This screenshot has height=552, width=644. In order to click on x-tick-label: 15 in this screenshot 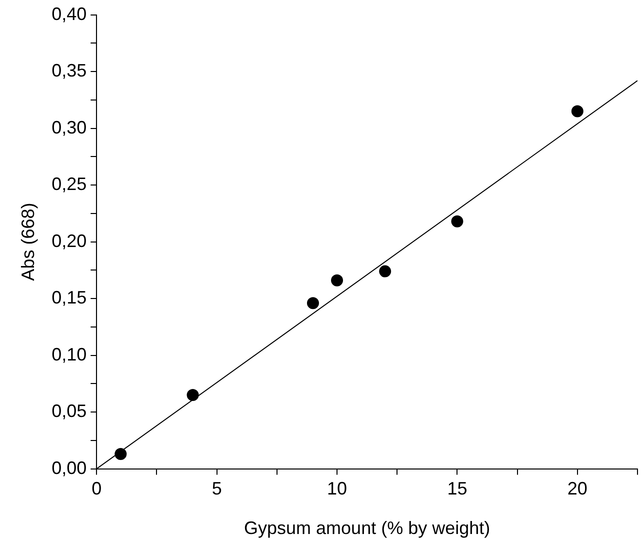, I will do `click(457, 488)`.